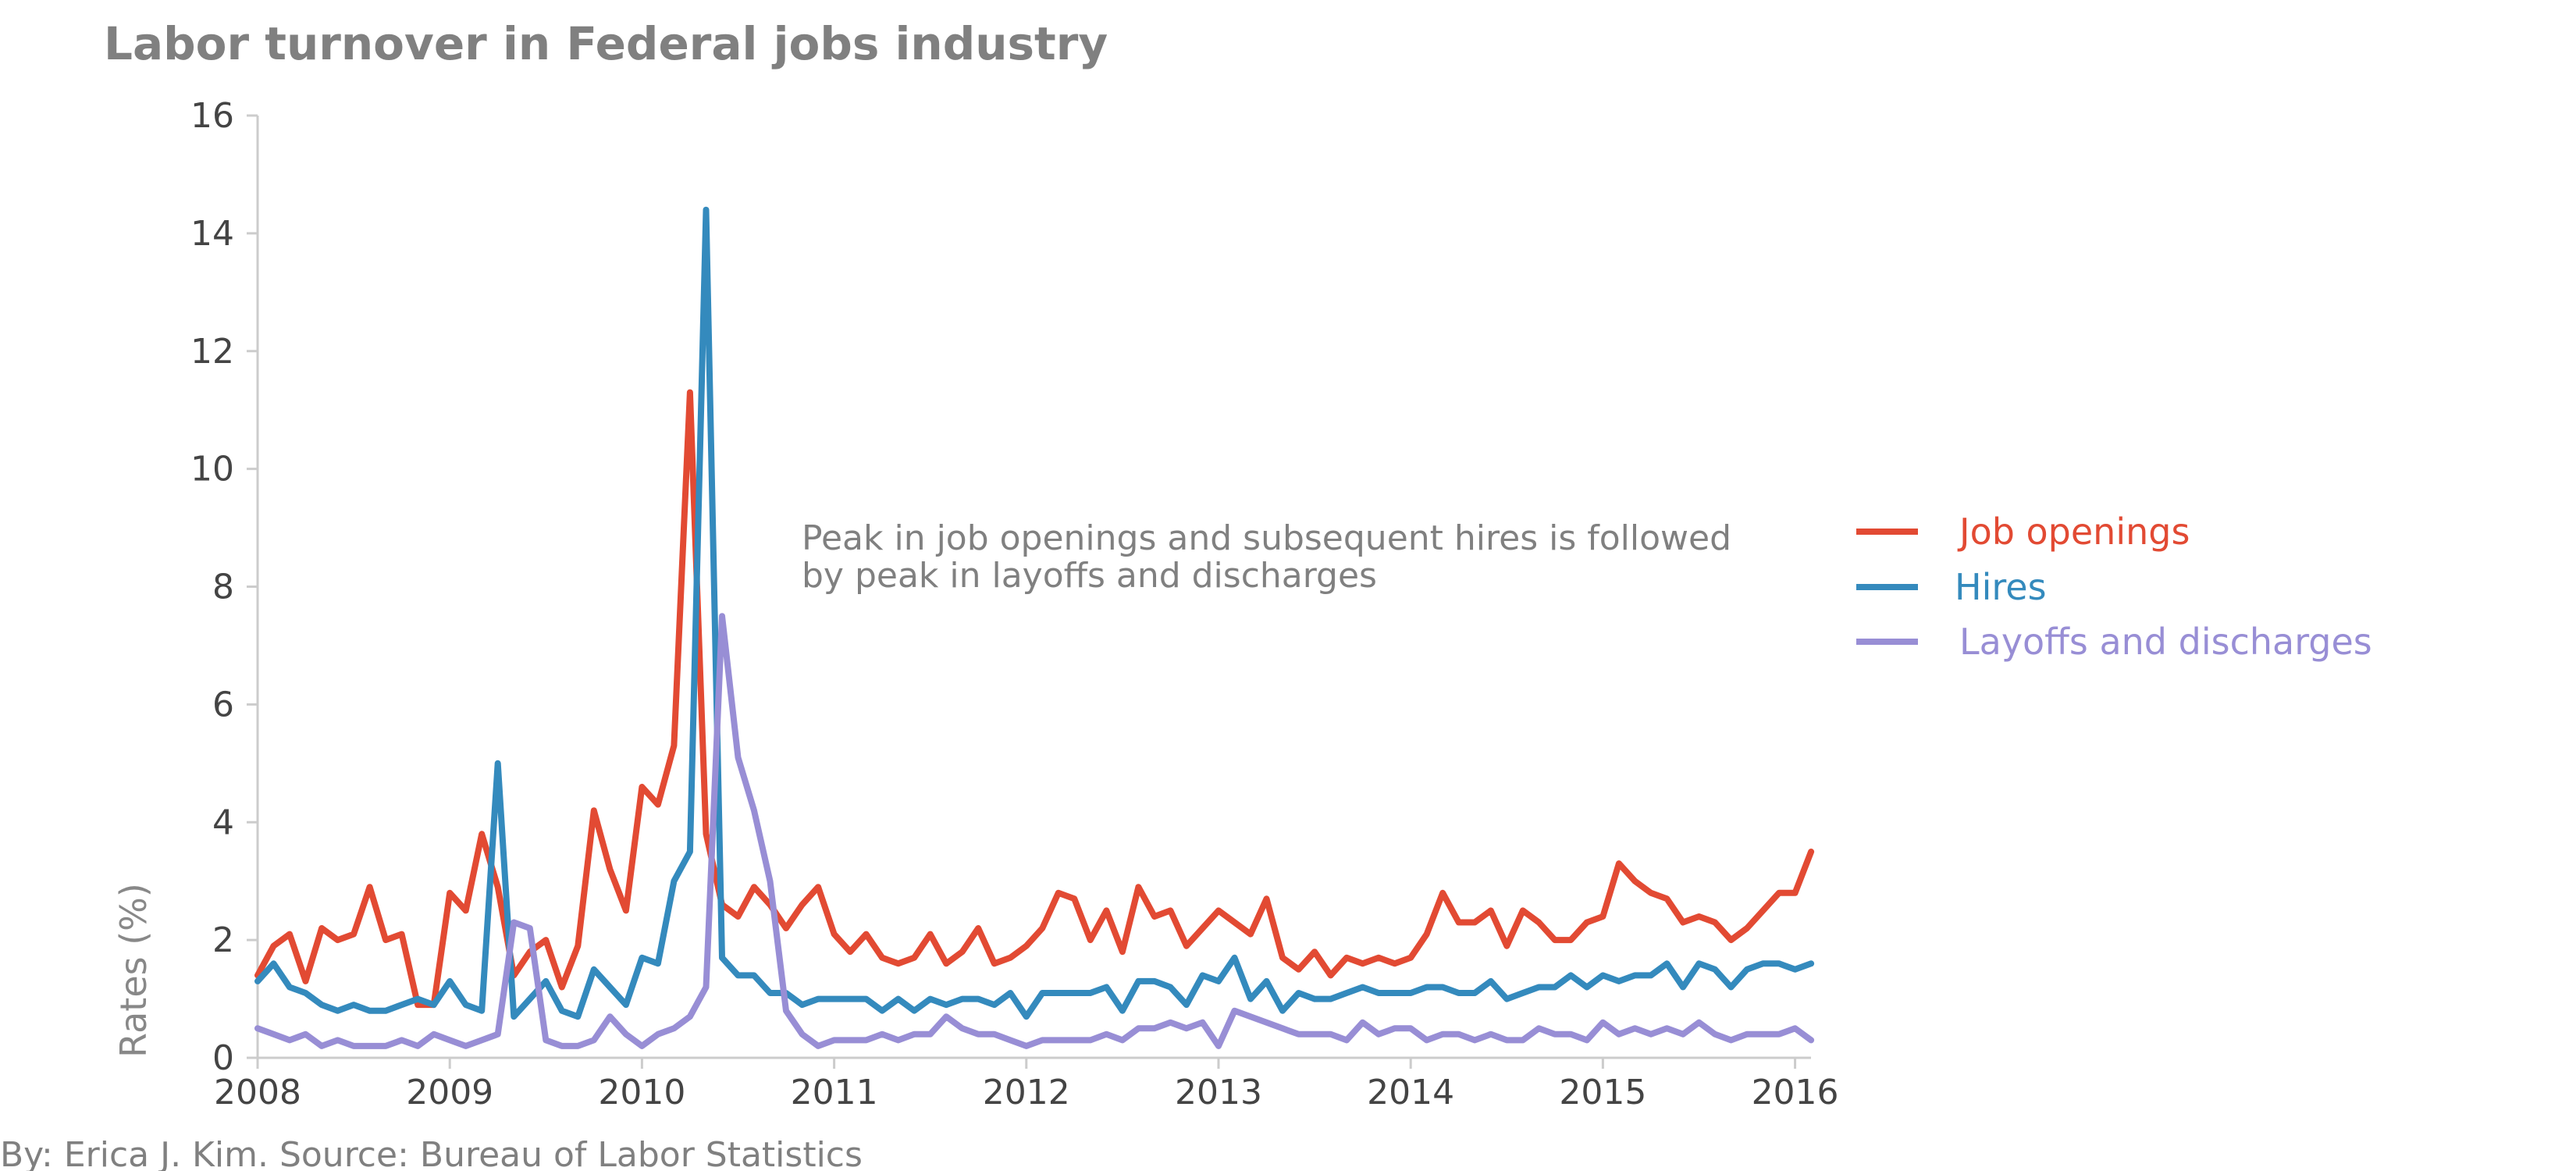 The image size is (2576, 1171). I want to click on x-tick-label: 2015, so click(1602, 1092).